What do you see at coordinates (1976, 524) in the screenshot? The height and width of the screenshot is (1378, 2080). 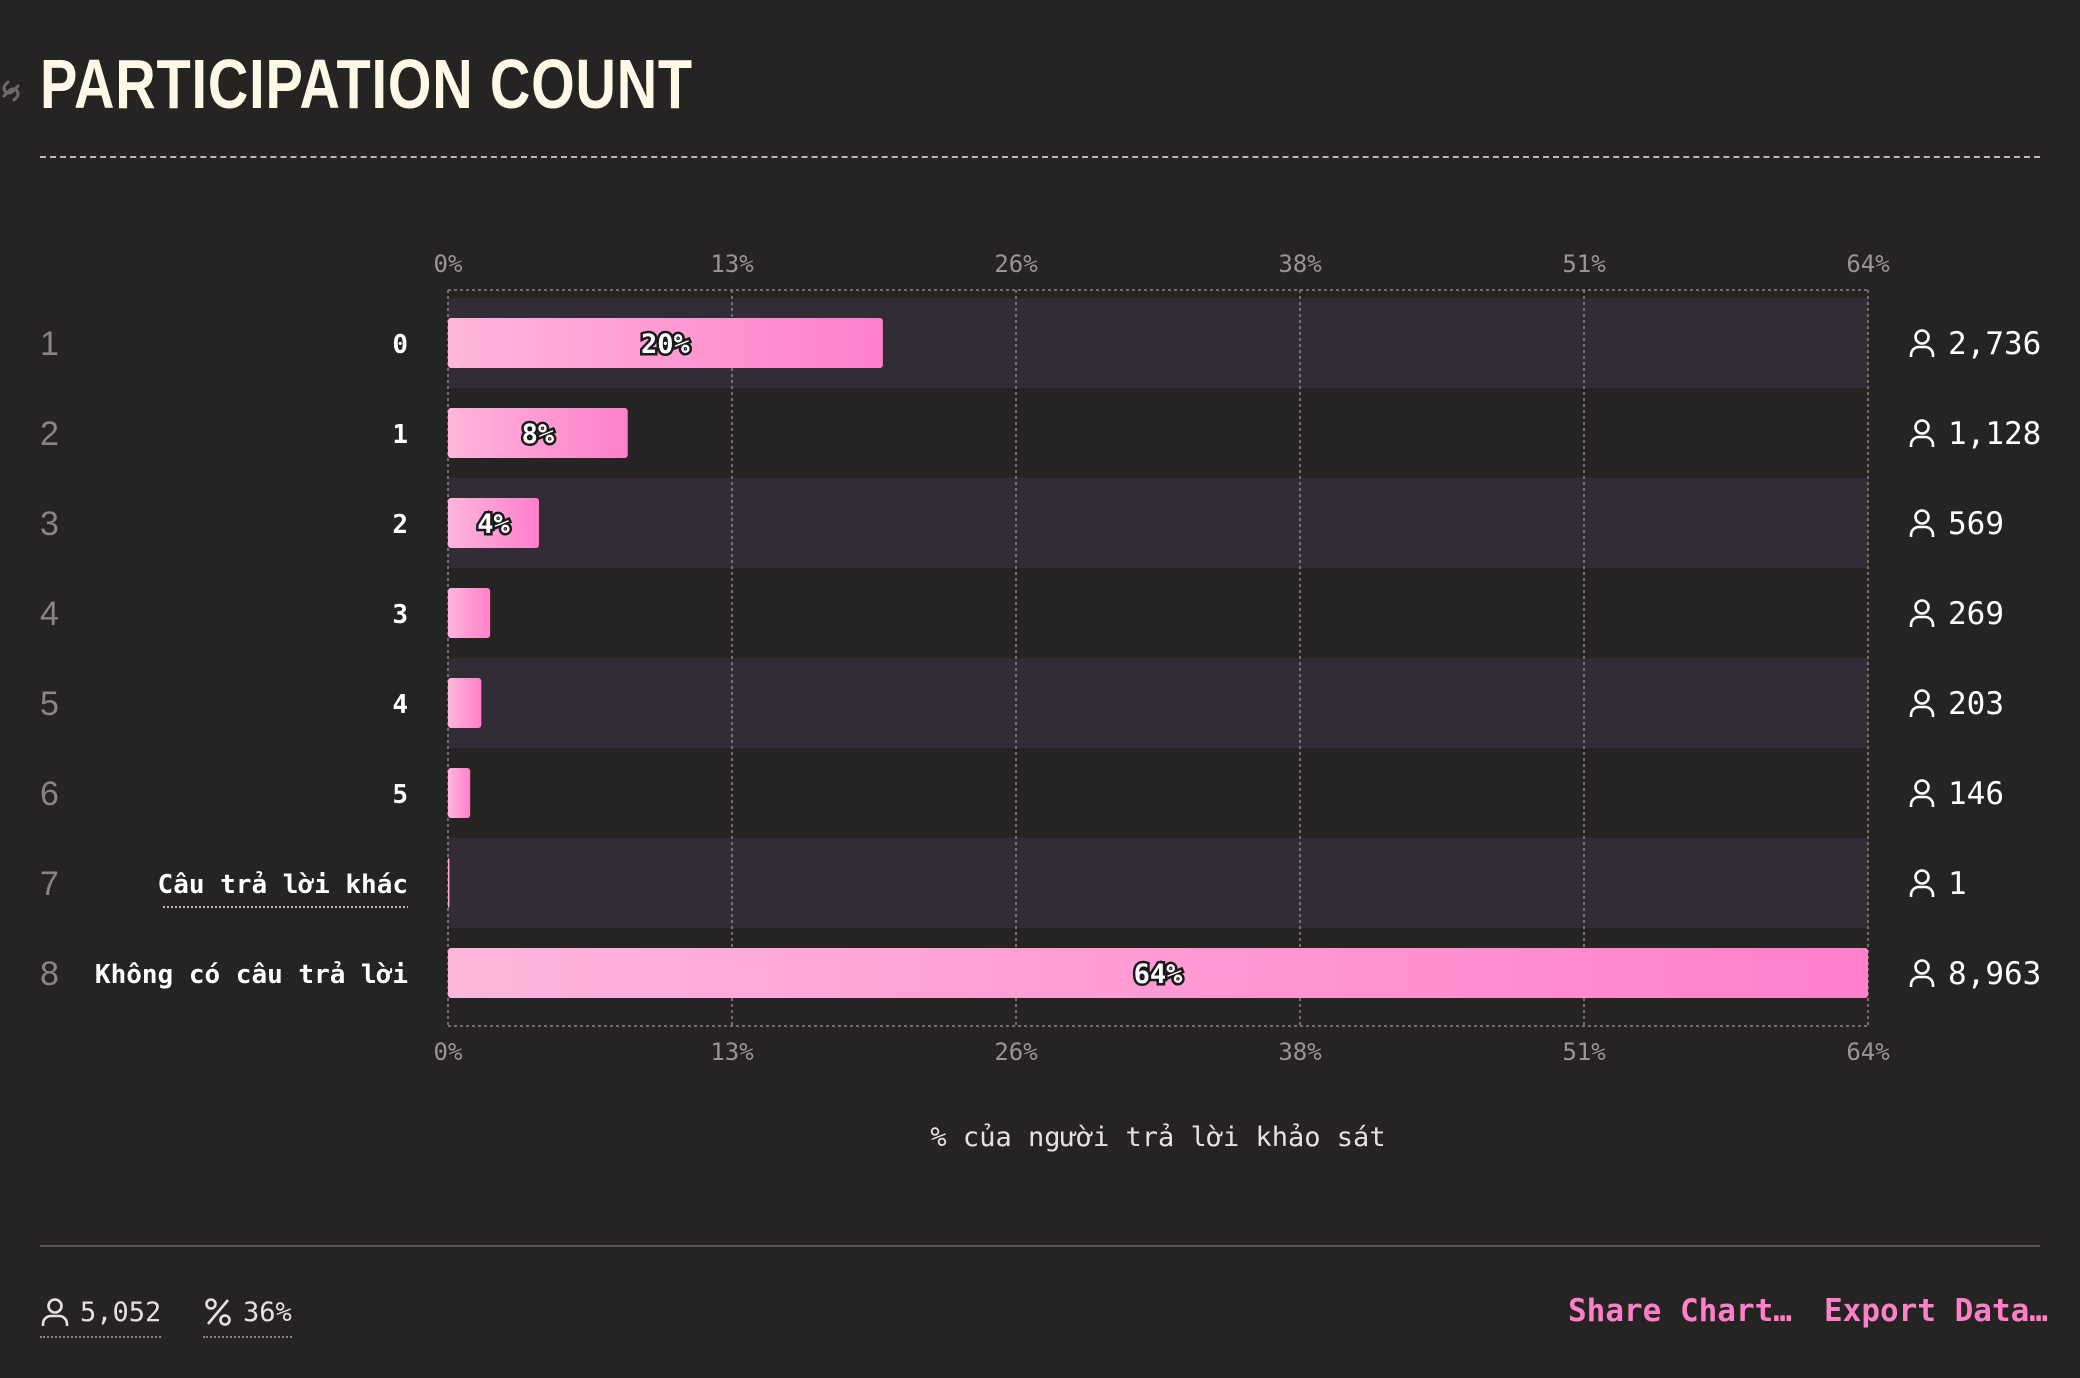 I see `respondent-count-label: 569` at bounding box center [1976, 524].